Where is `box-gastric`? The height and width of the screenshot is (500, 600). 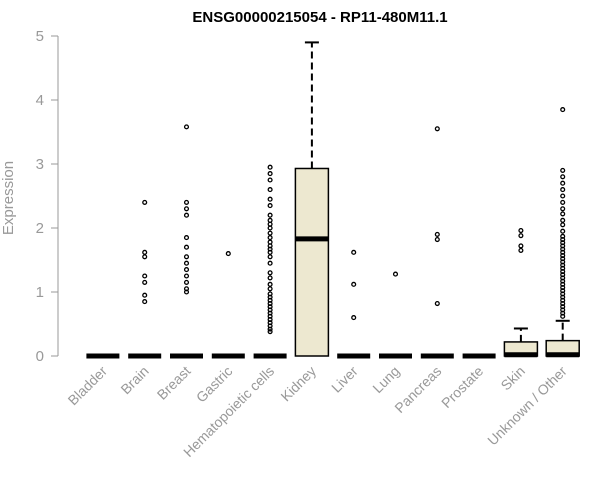 box-gastric is located at coordinates (228, 305).